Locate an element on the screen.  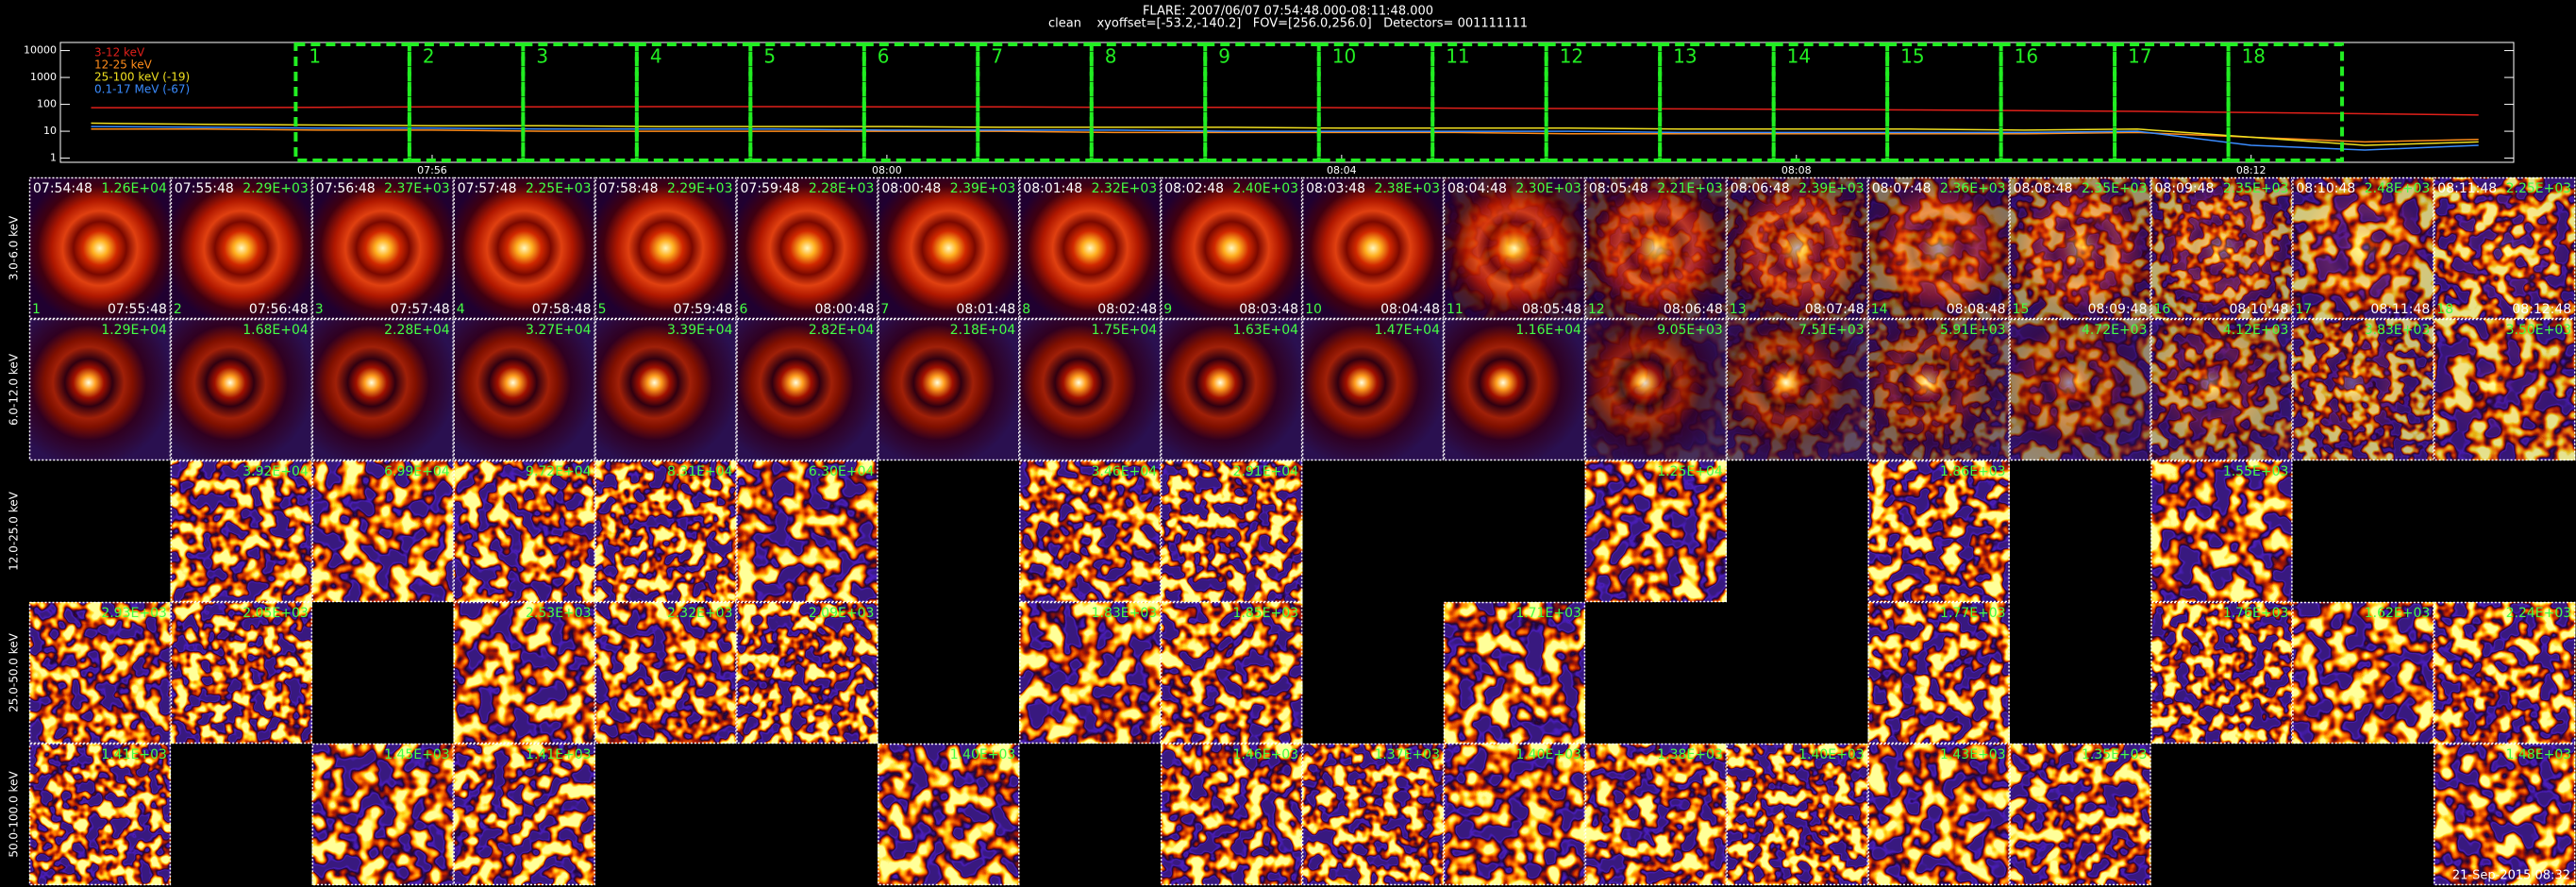
x-tick-label: 08:08 is located at coordinates (1796, 170).